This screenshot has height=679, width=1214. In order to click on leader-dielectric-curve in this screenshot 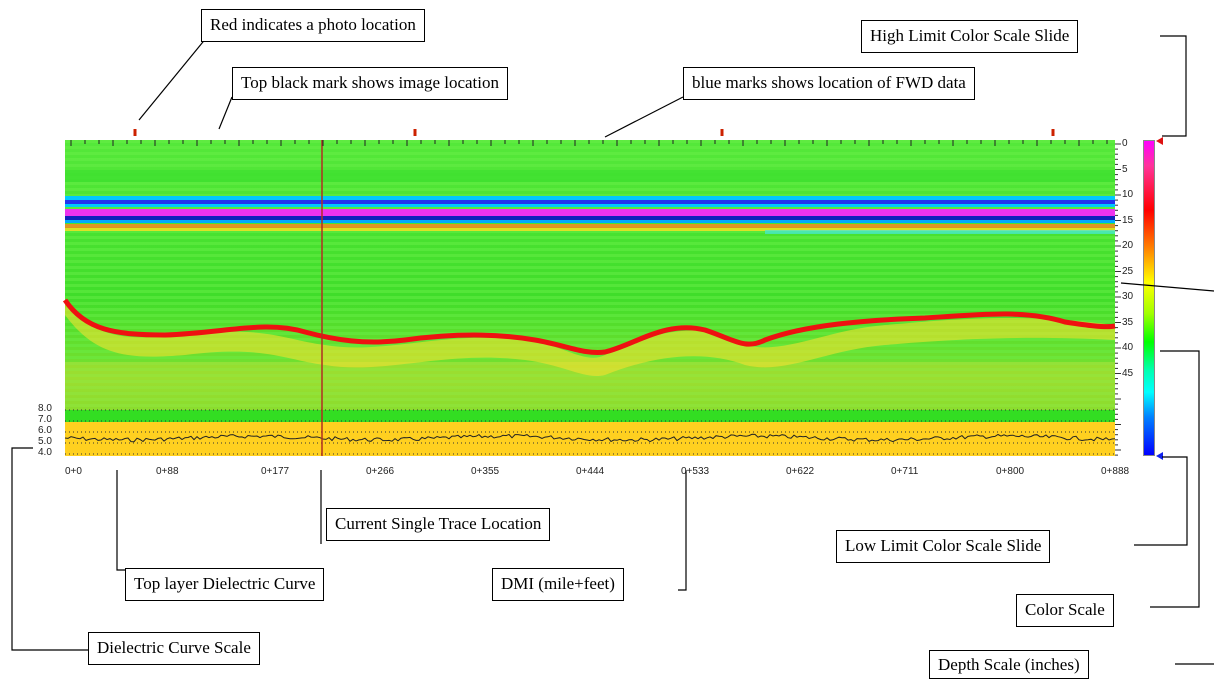, I will do `click(120, 520)`.